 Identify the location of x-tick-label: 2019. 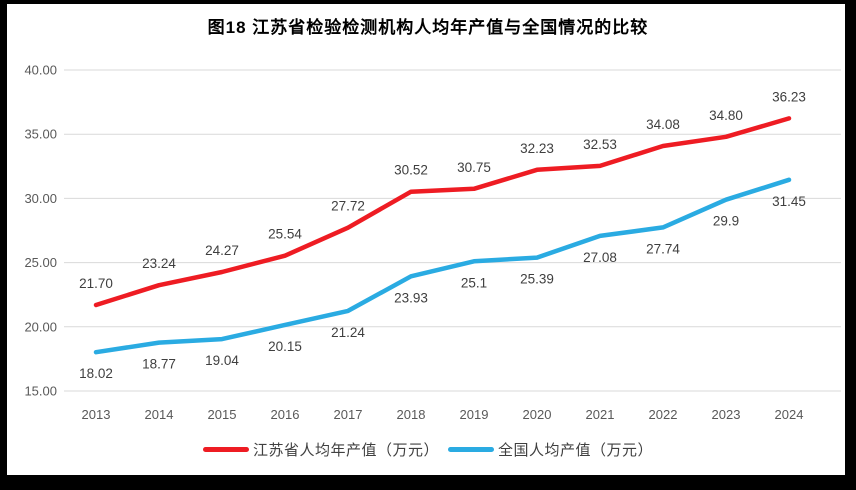
(474, 414).